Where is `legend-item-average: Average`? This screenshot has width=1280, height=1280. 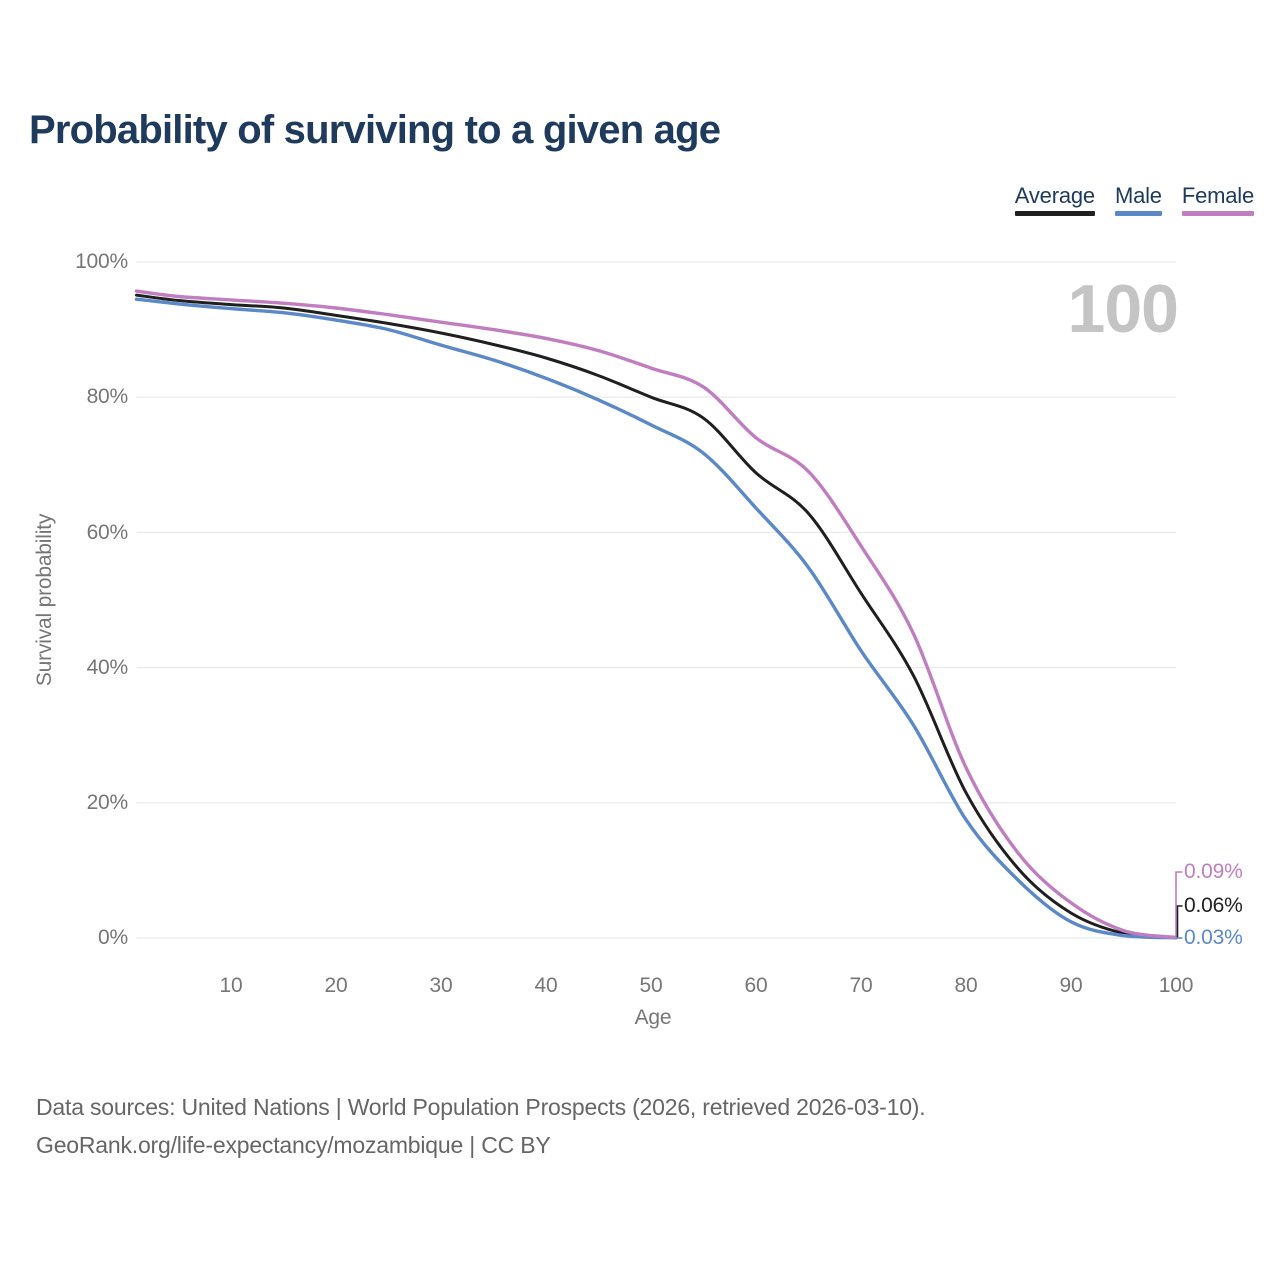 legend-item-average: Average is located at coordinates (1054, 199).